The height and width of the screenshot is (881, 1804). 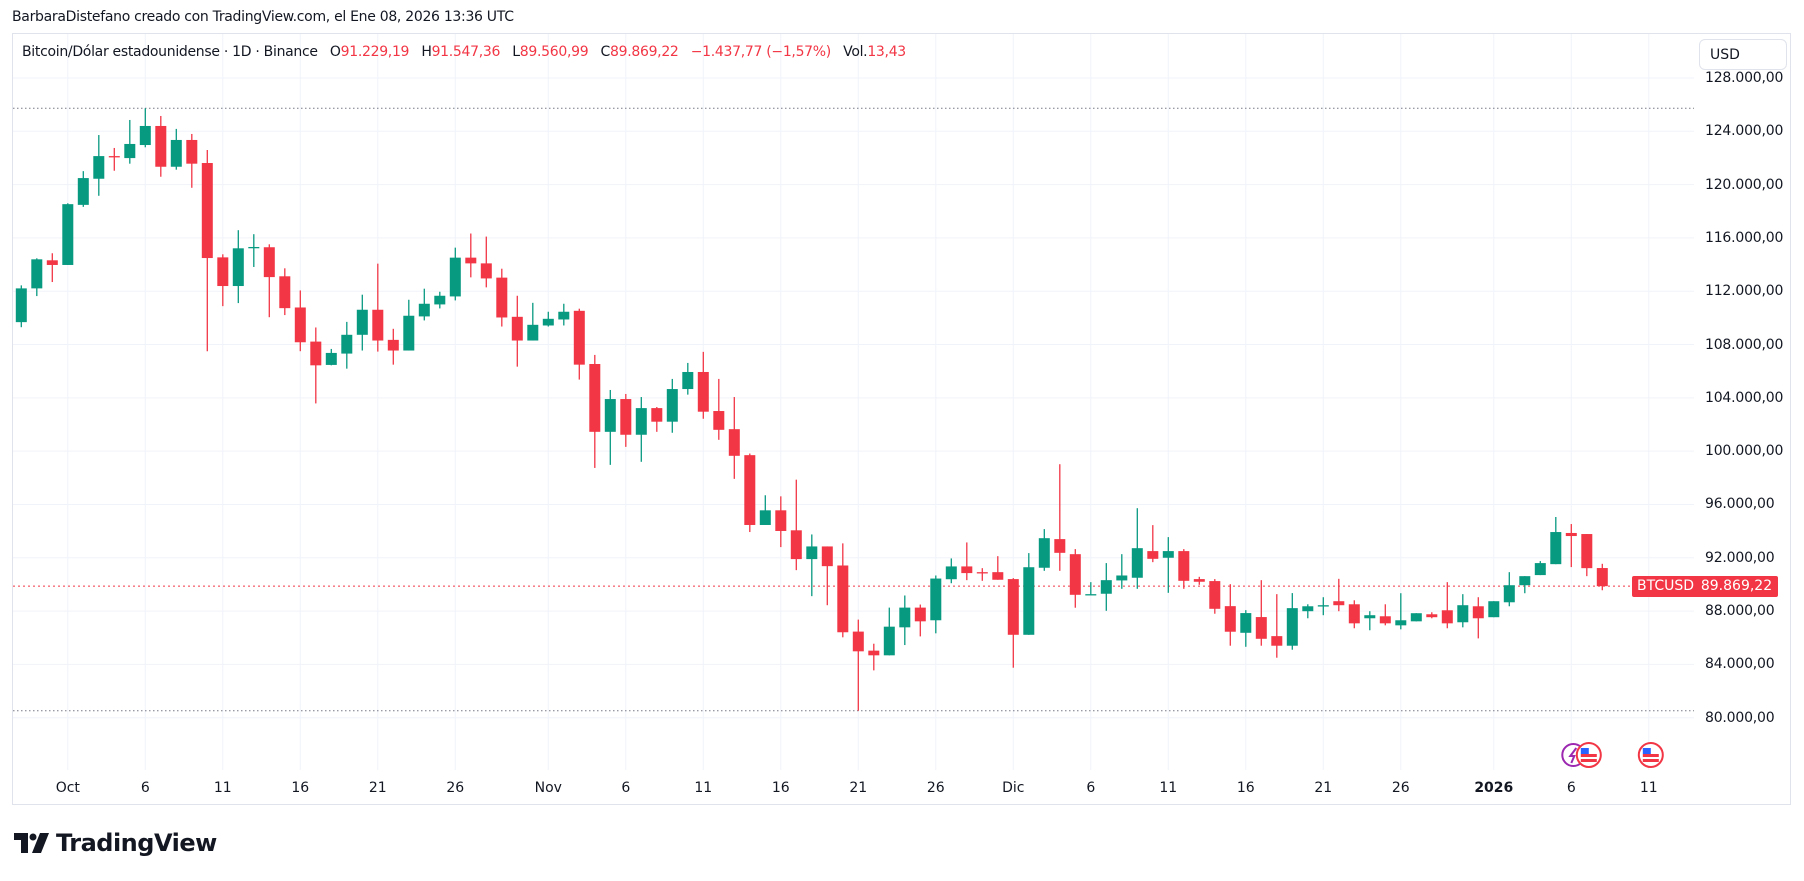 I want to click on us-flag-event-icon, so click(x=1650, y=755).